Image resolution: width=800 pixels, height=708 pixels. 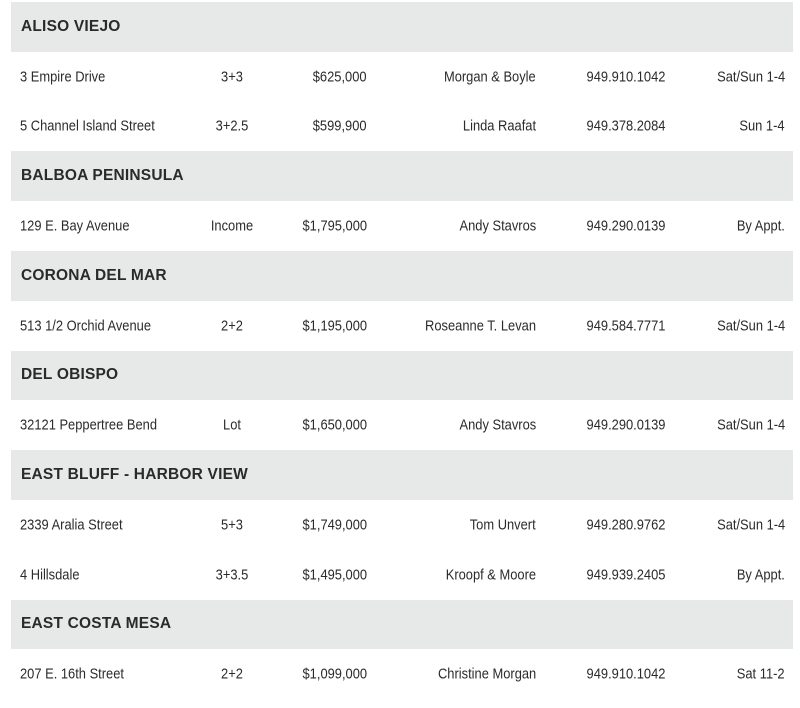 I want to click on listing-address: 129 E. Bay Avenue, so click(x=75, y=226).